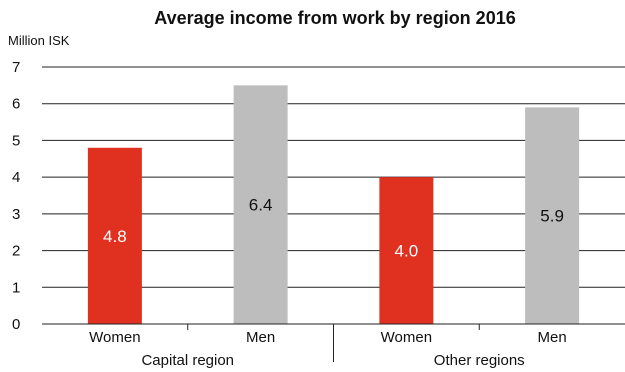 This screenshot has width=625, height=372. I want to click on bar-value-label: 6.4, so click(261, 205).